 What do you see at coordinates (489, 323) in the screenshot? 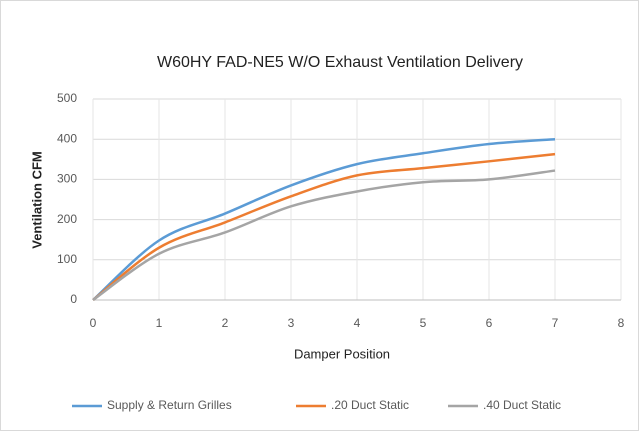
I see `x-tick-label: 6` at bounding box center [489, 323].